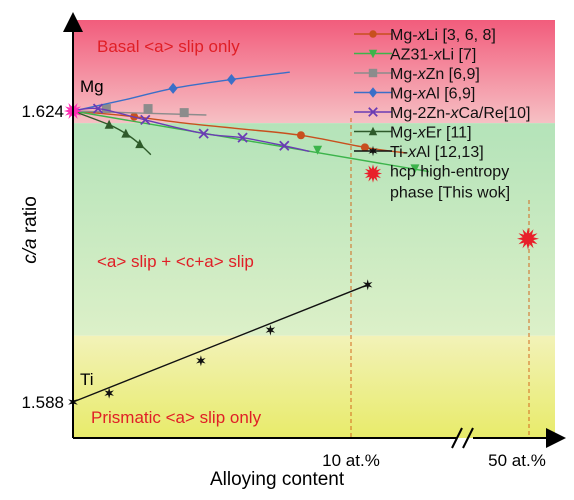  What do you see at coordinates (435, 74) in the screenshot?
I see `legend-label: Mg-xZn [6,9]` at bounding box center [435, 74].